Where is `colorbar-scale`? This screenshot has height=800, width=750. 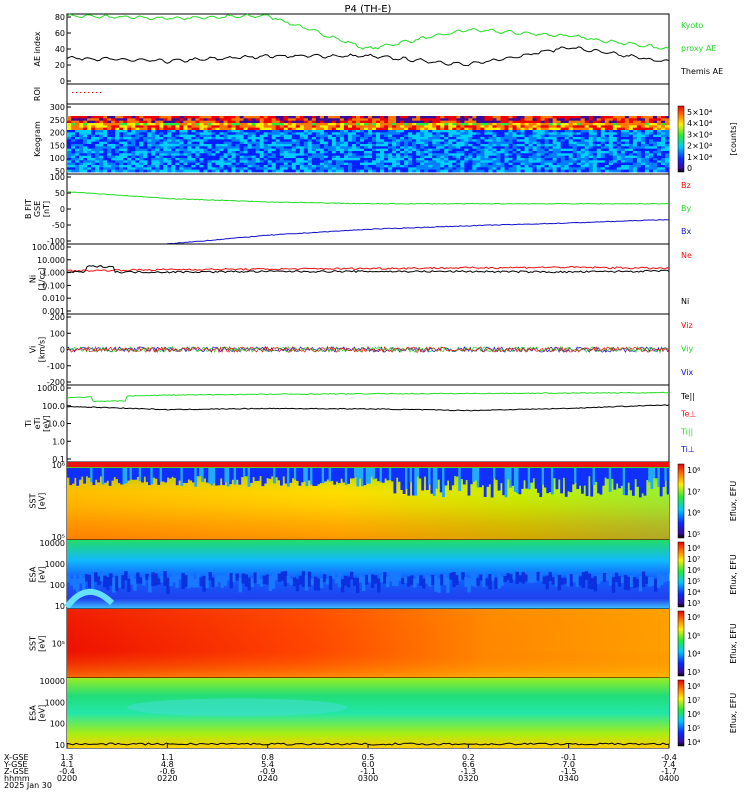 colorbar-scale is located at coordinates (681, 643).